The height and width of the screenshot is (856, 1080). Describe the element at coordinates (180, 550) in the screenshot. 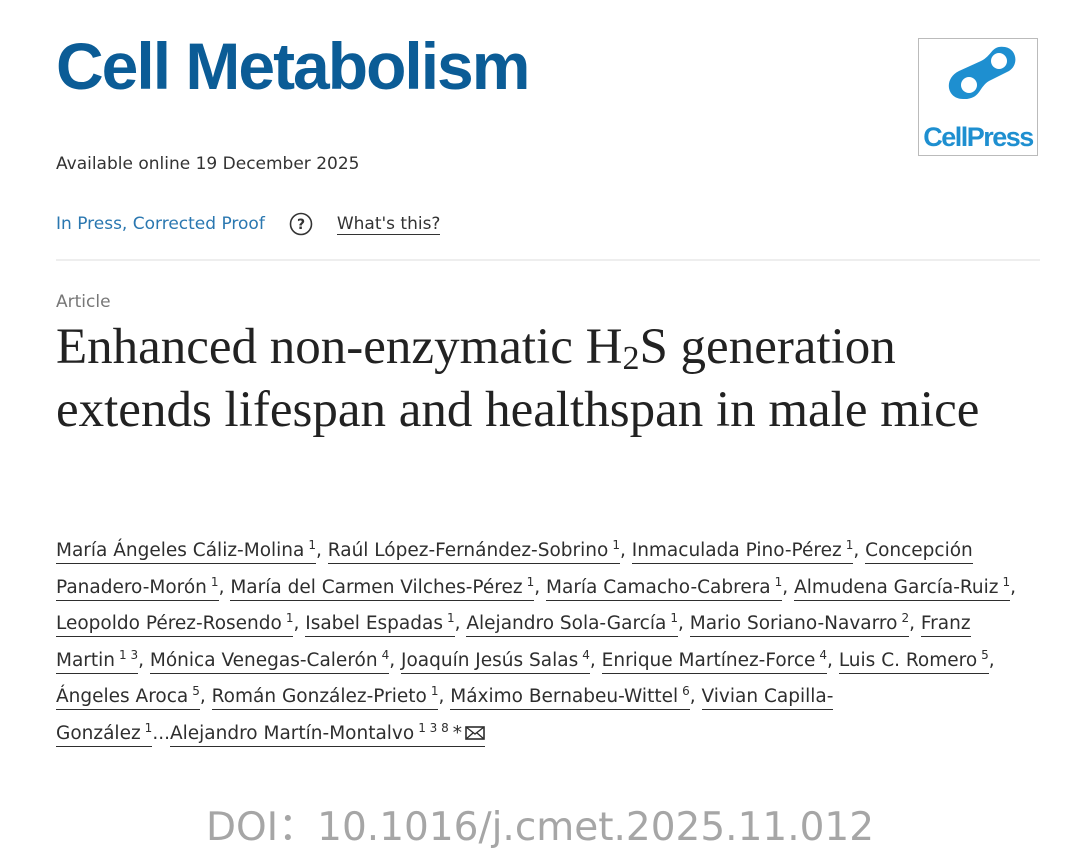

I see `author-name: María Ángeles Cáliz-Molina` at that location.